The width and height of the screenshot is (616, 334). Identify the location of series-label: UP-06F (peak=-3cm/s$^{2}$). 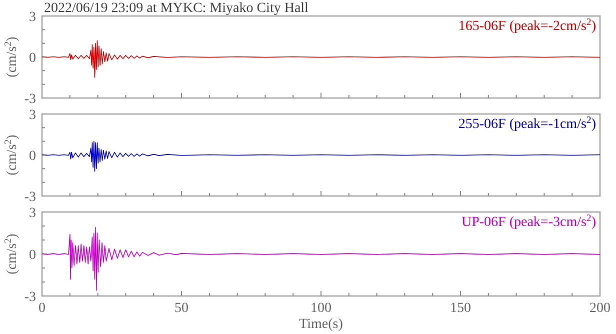
(528, 221).